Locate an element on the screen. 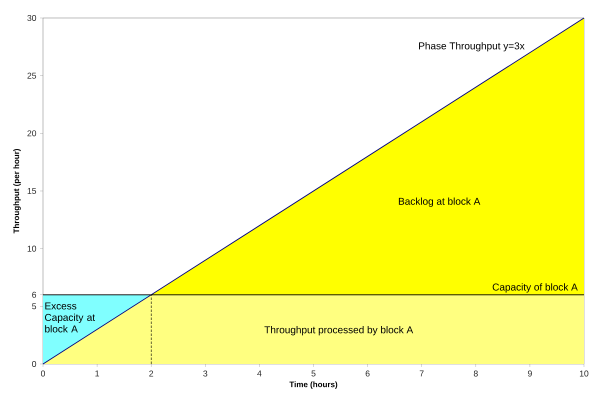 The width and height of the screenshot is (600, 411). y-tick-label: 0 is located at coordinates (34, 363).